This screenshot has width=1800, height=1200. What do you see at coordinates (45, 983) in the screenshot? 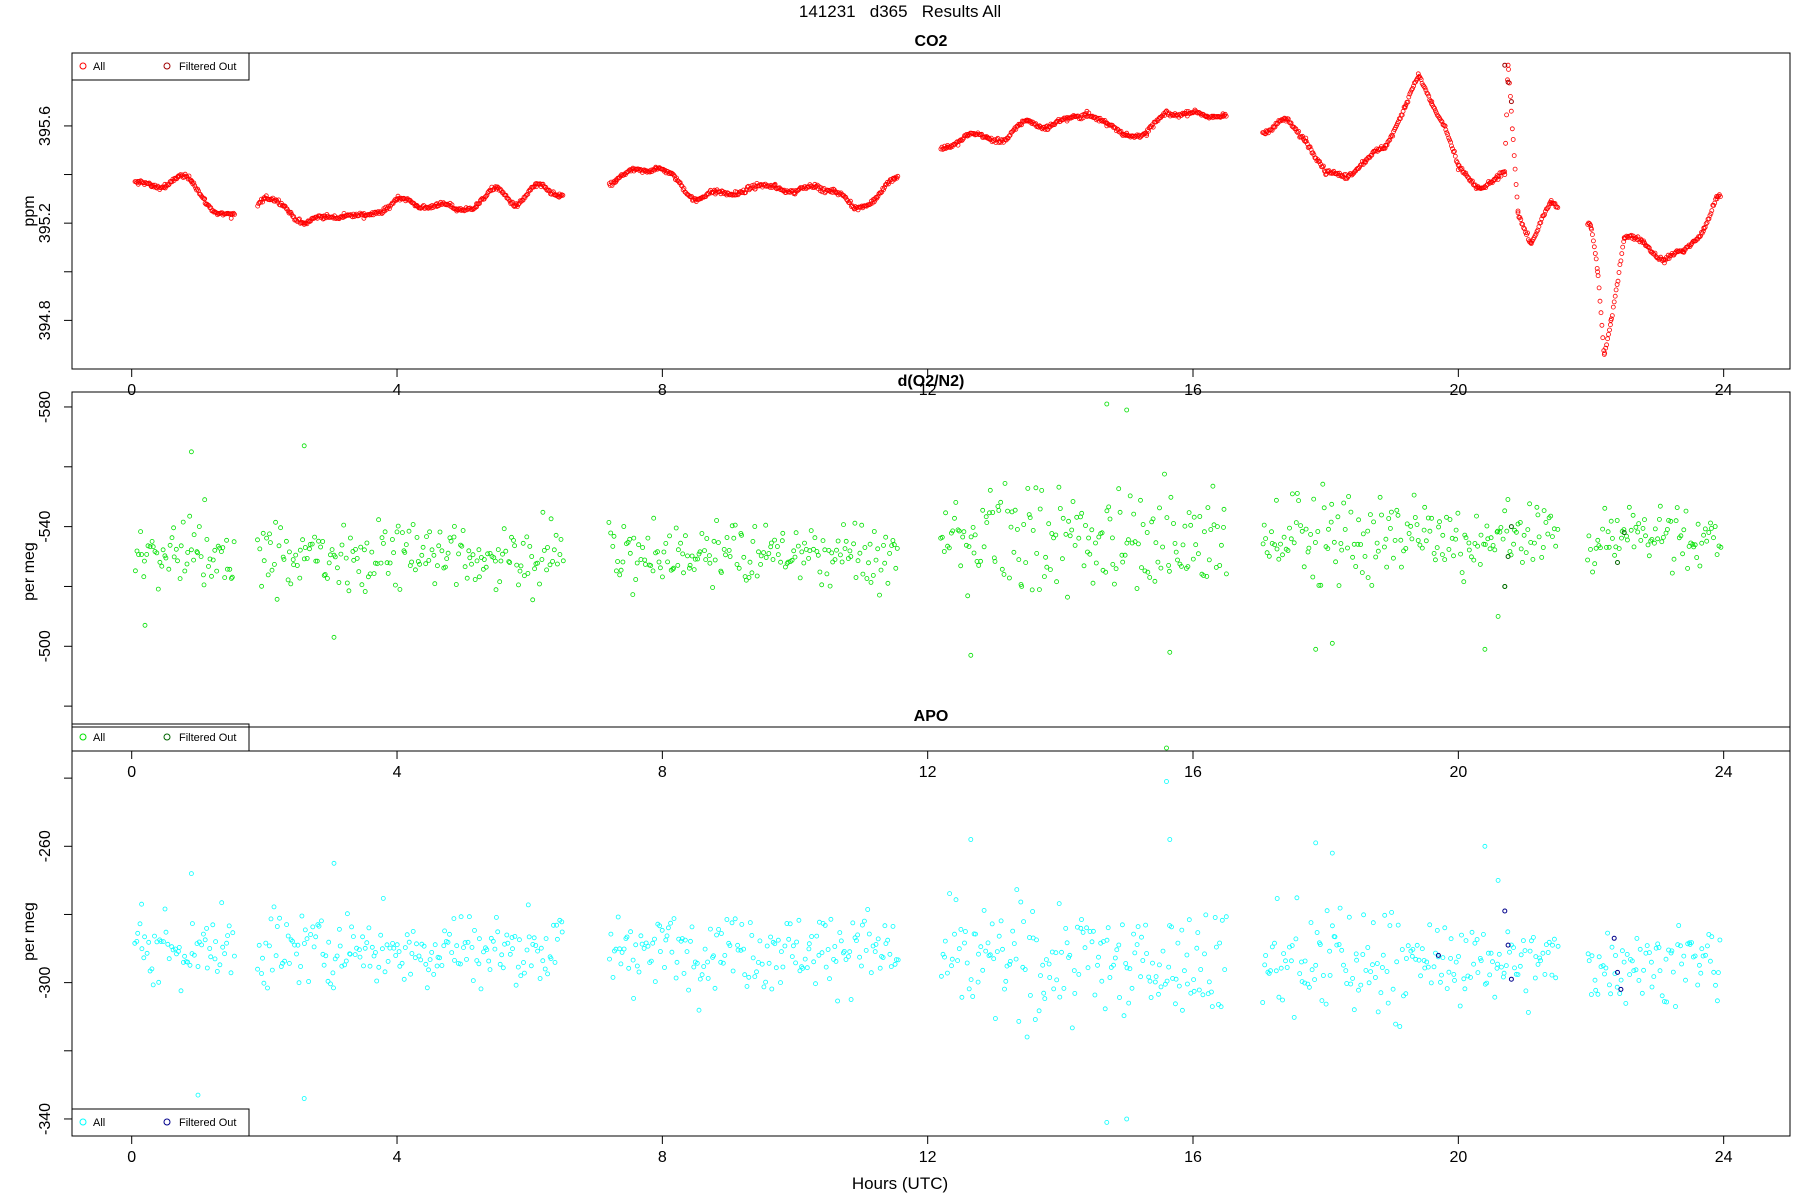
I see `y-tick-label: -300` at bounding box center [45, 983].